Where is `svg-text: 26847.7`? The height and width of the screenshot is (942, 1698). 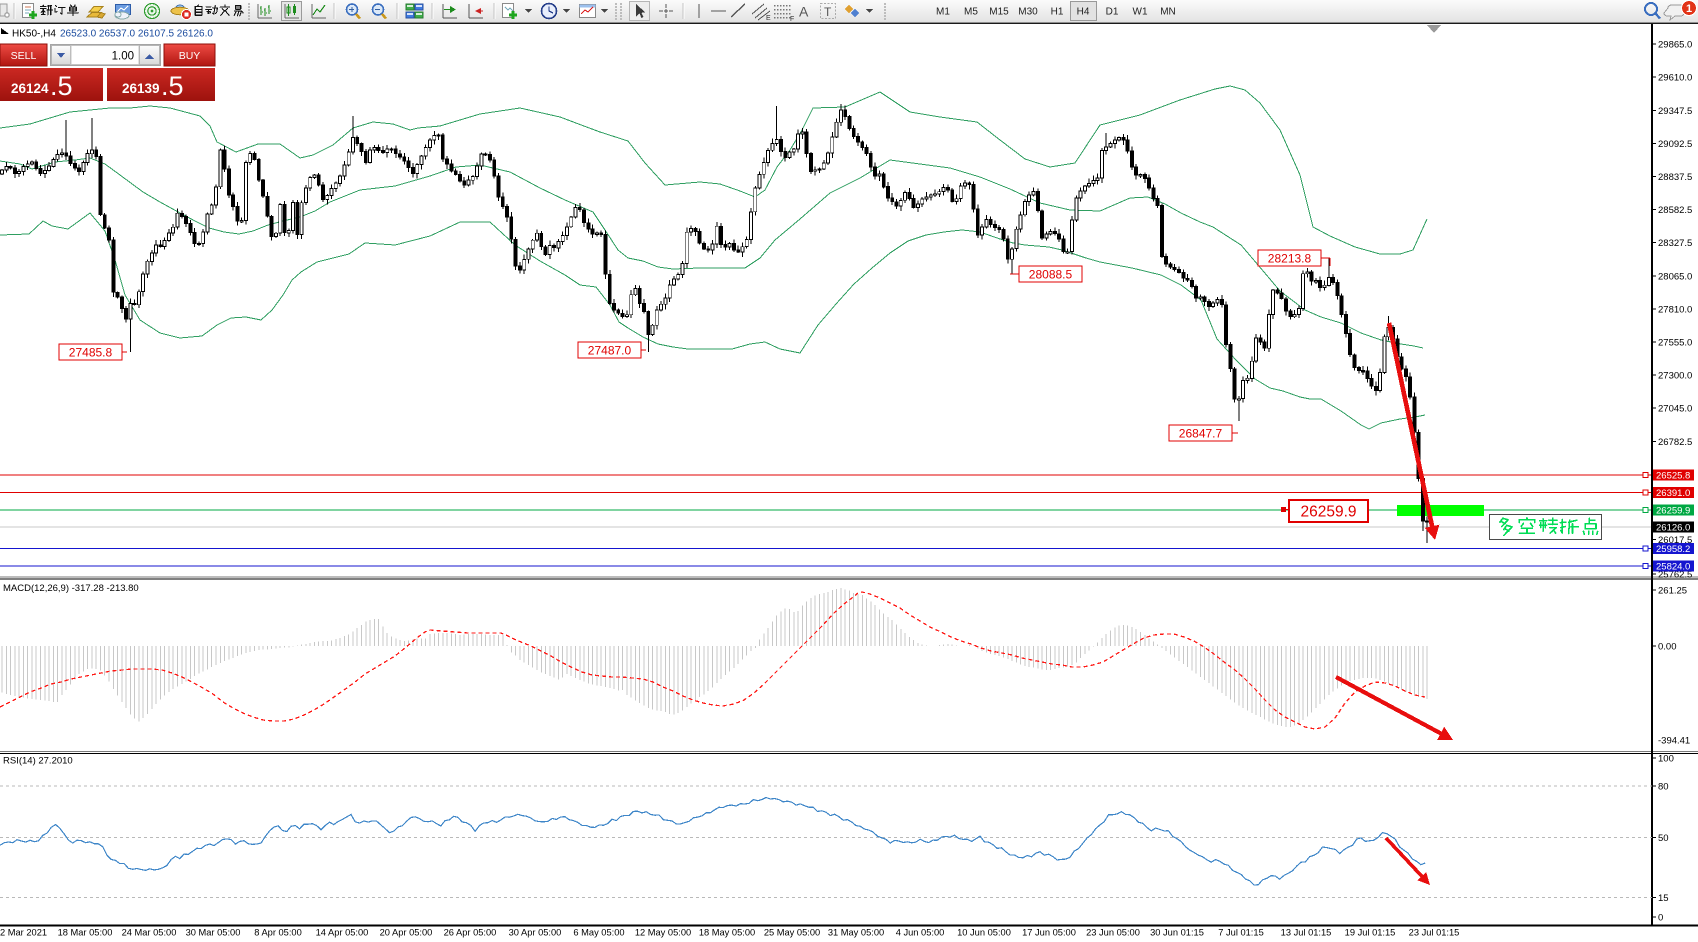
svg-text: 26847.7 is located at coordinates (1201, 434).